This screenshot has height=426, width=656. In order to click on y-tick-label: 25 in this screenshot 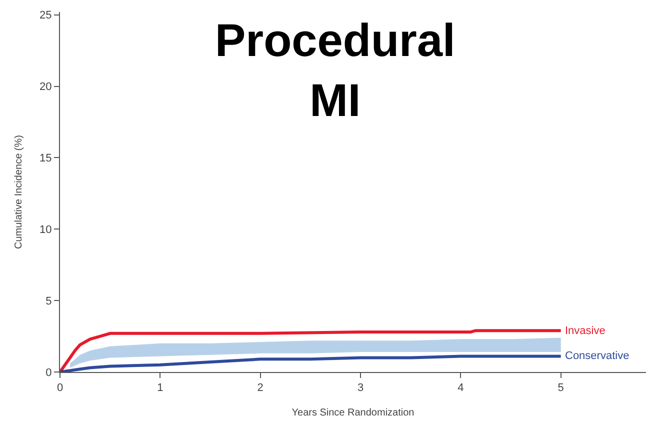, I will do `click(46, 16)`.